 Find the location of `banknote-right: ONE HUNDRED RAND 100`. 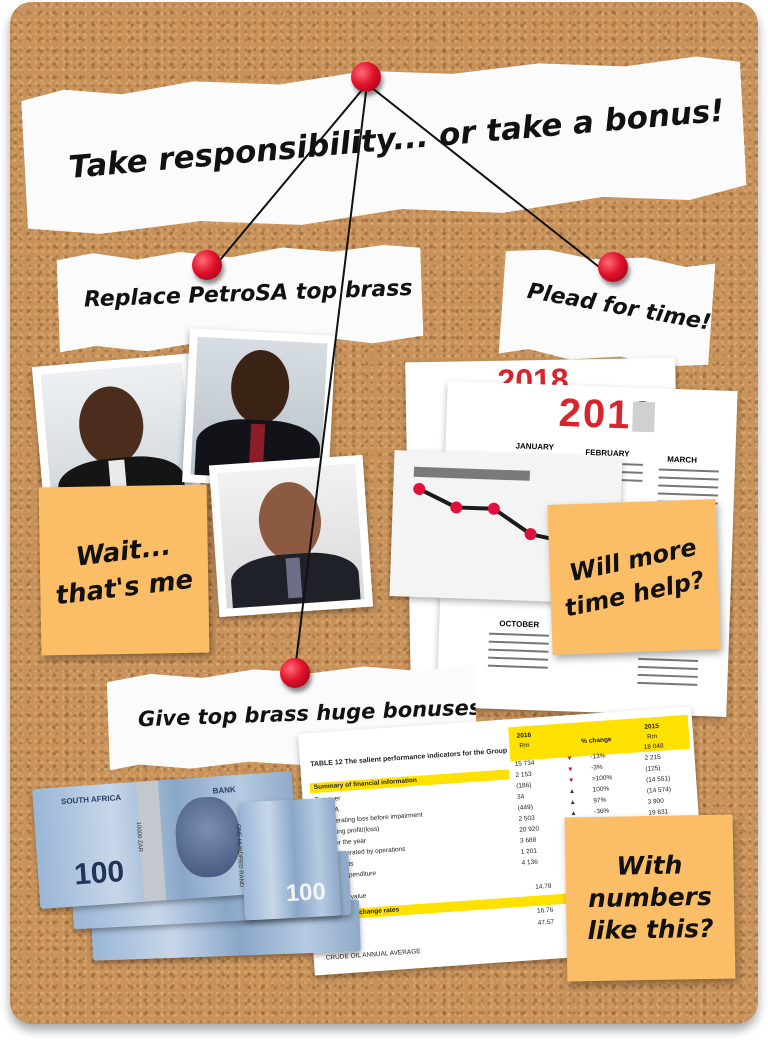

banknote-right: ONE HUNDRED RAND 100 is located at coordinates (288, 859).